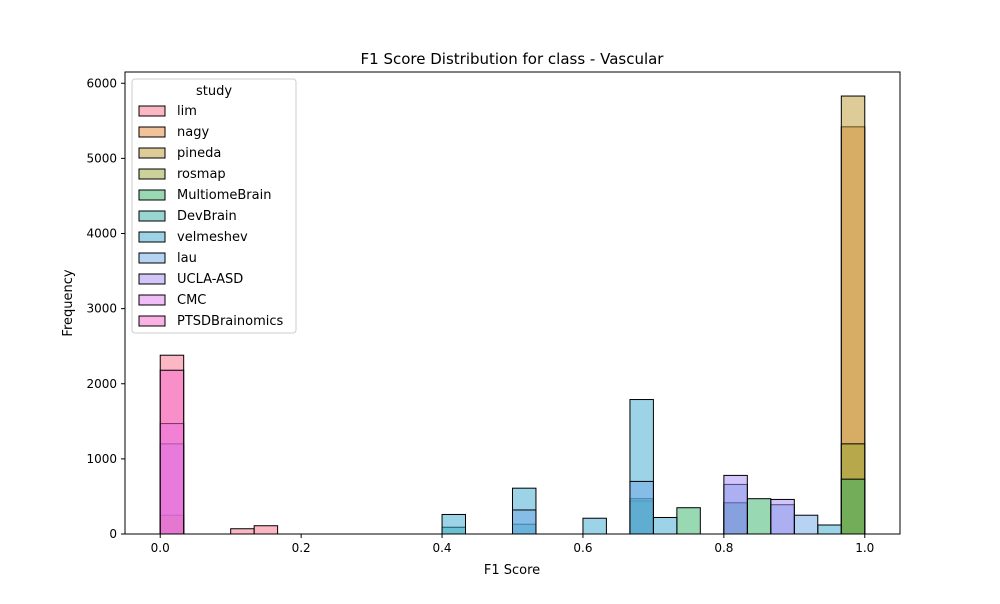 The height and width of the screenshot is (604, 1000). Describe the element at coordinates (113, 534) in the screenshot. I see `y-tick-label: 0` at that location.